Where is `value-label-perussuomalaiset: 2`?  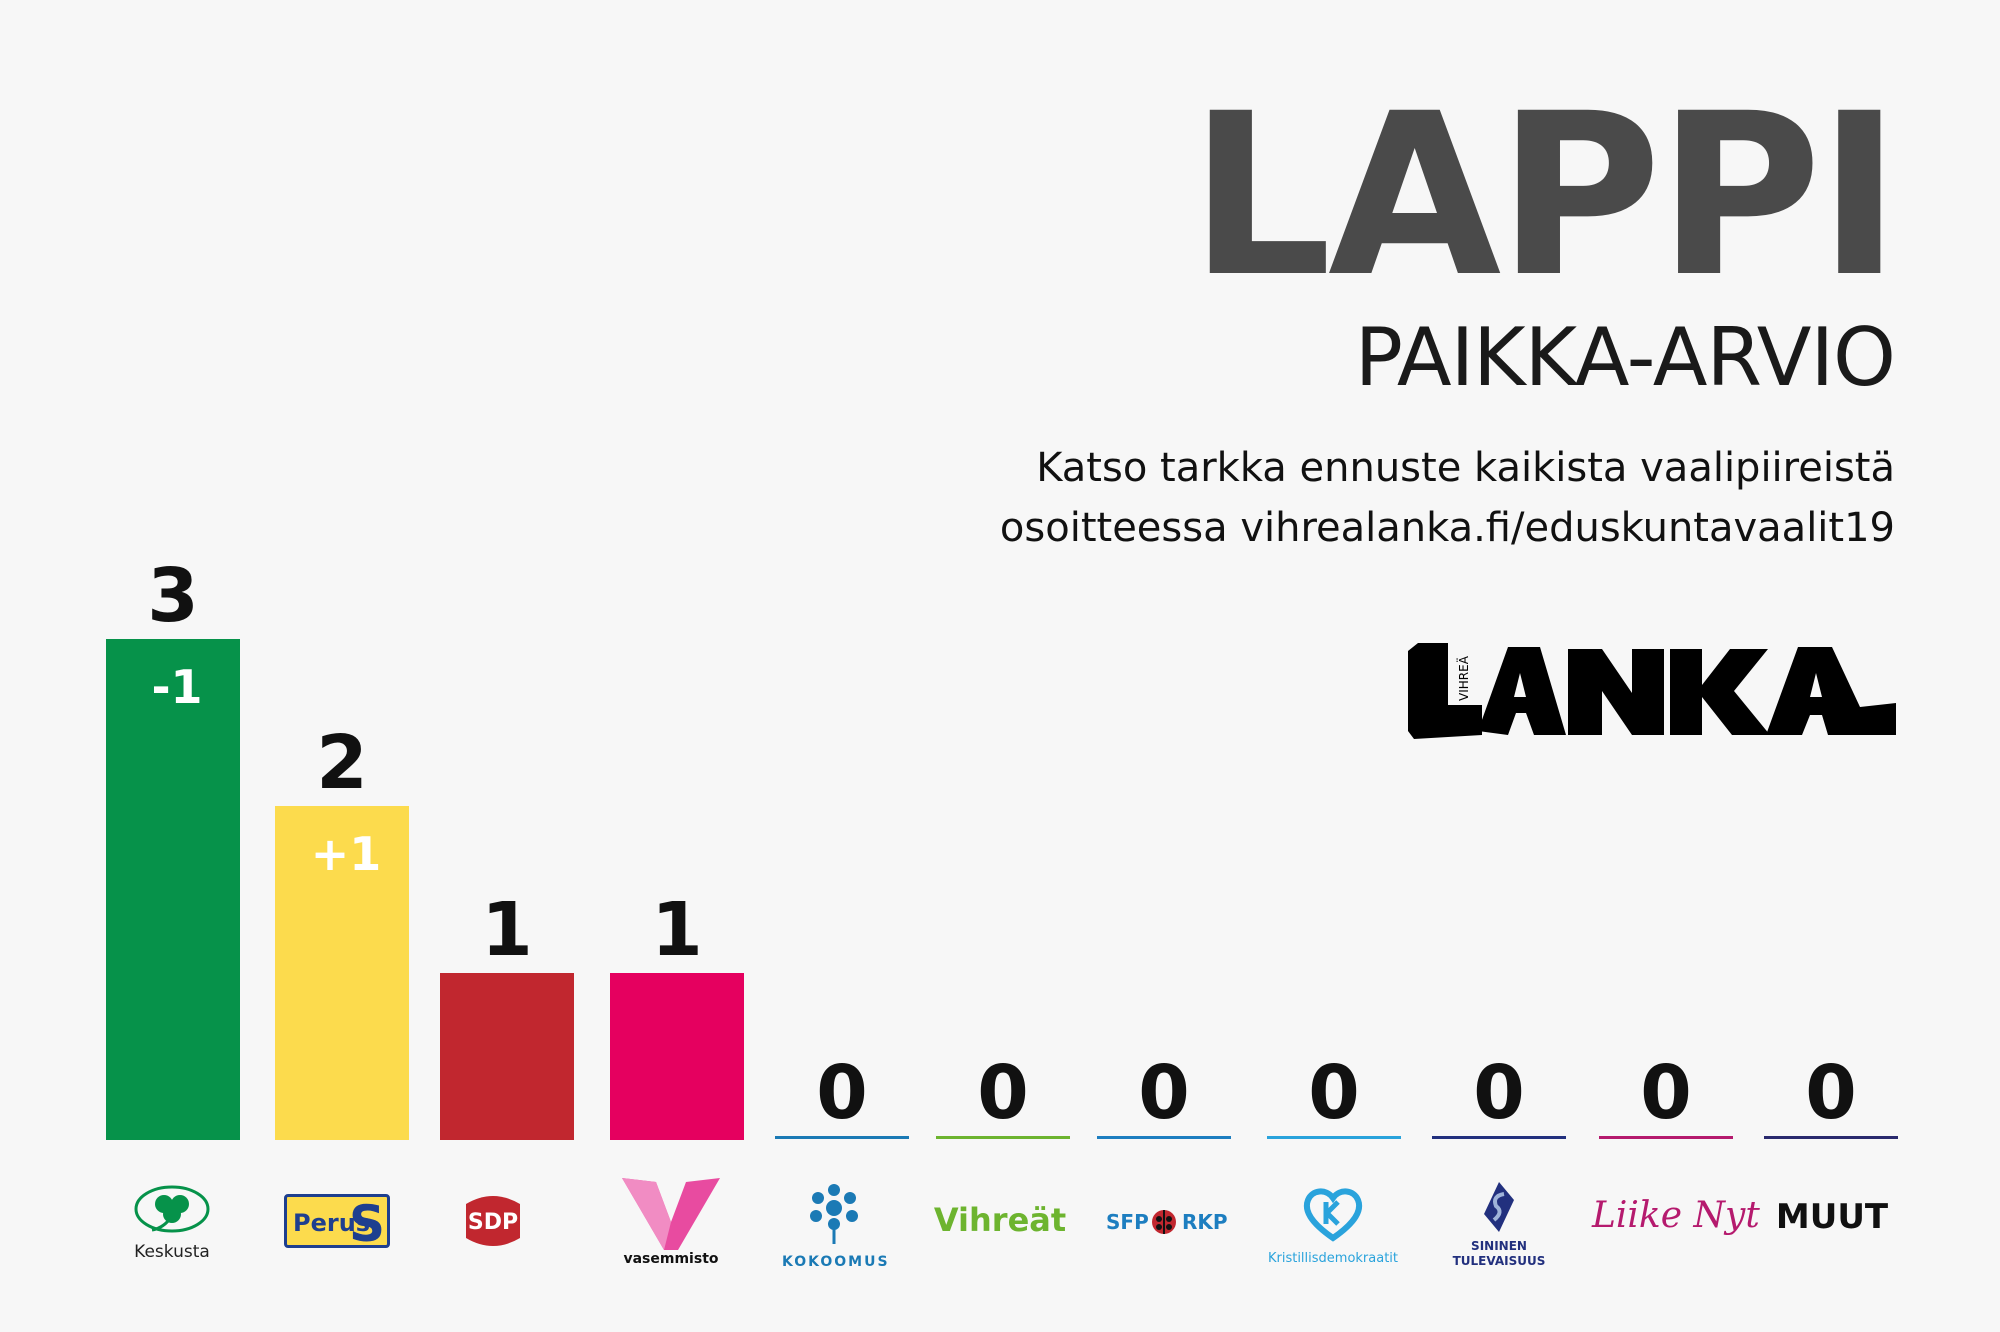
value-label-perussuomalaiset: 2 is located at coordinates (342, 763).